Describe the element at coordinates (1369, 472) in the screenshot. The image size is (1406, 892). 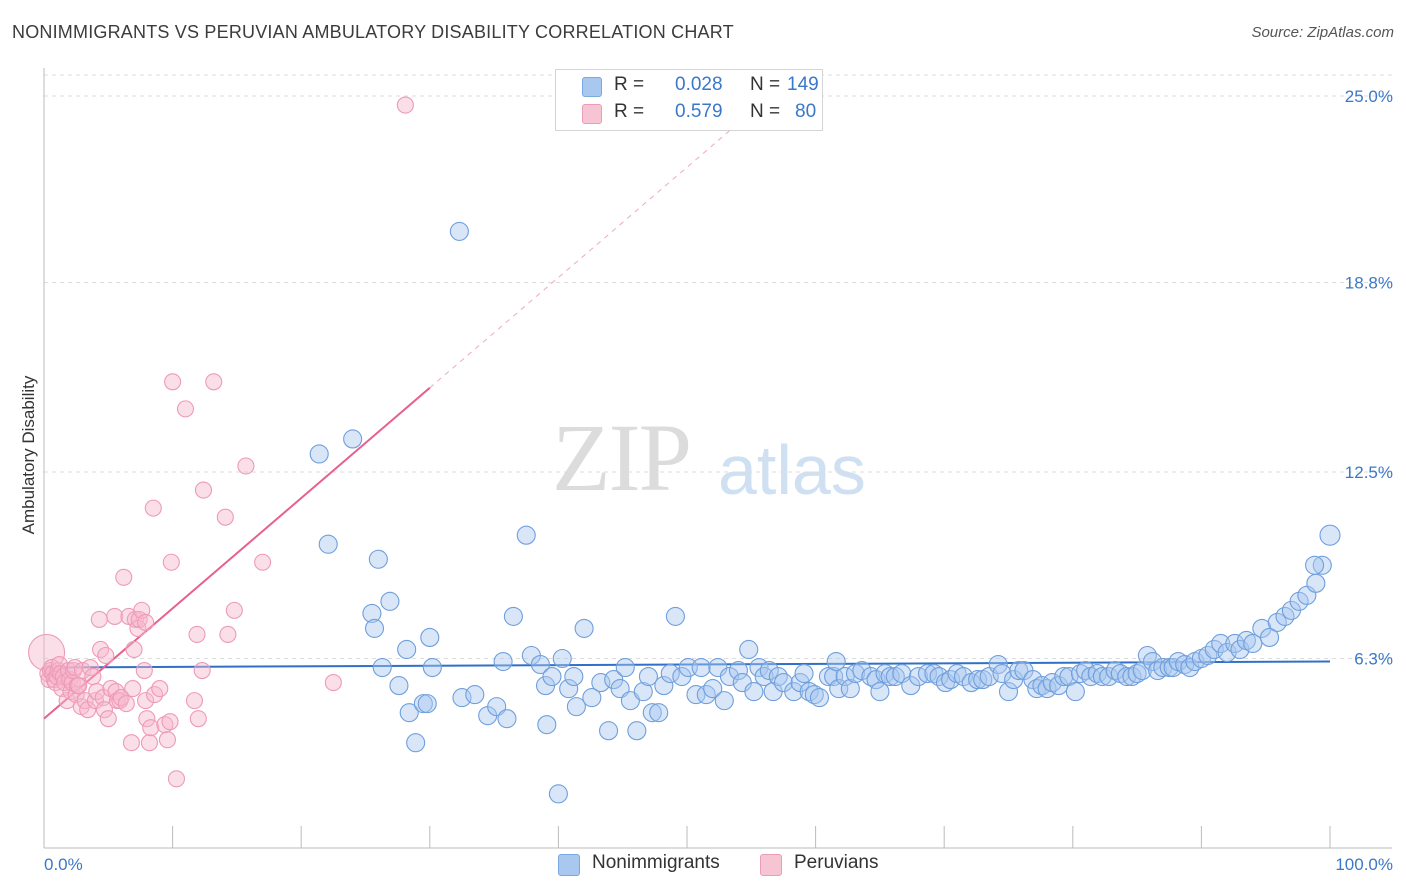
I see `y-tick-label: 12.5%` at that location.